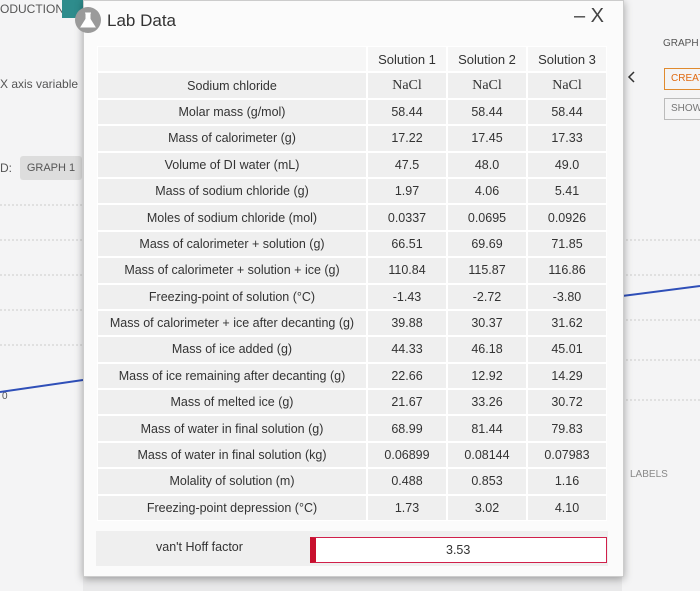 This screenshot has height=591, width=700. Describe the element at coordinates (567, 164) in the screenshot. I see `cell-value: 49.0` at that location.